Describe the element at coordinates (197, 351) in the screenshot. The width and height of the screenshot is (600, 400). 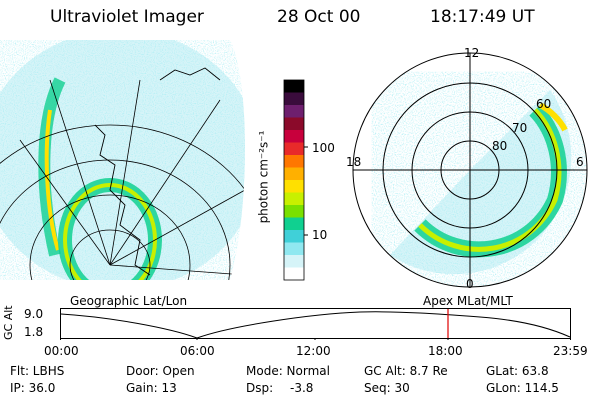
I see `xtick-0600: 06:00` at that location.